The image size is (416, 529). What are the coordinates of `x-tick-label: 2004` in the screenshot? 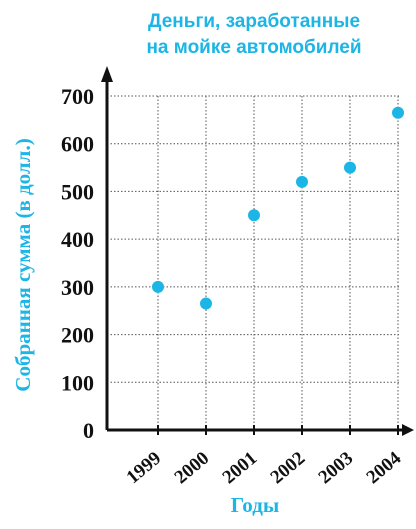 It's located at (384, 467).